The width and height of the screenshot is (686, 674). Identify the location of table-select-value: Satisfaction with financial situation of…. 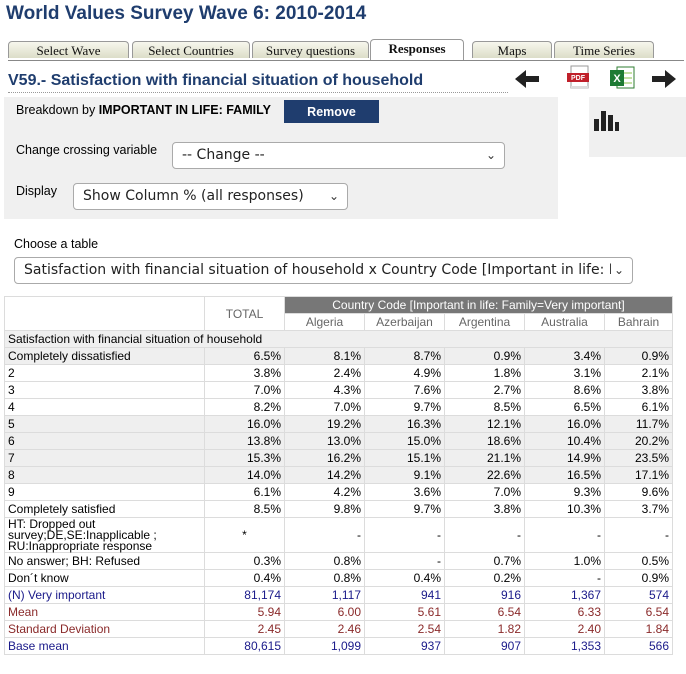
(324, 270).